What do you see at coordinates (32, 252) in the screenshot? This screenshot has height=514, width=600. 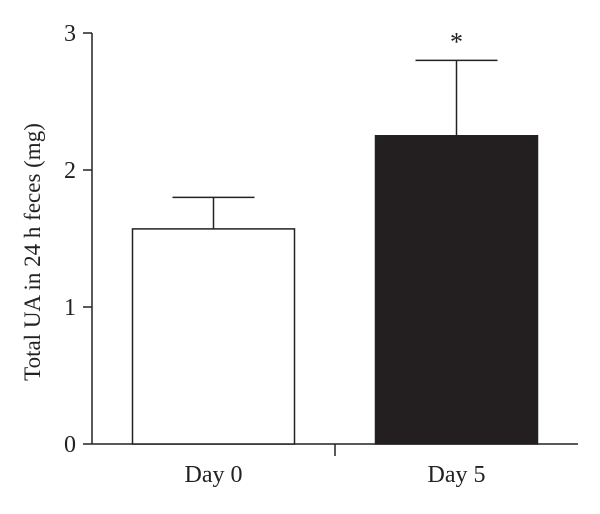 I see `y-axis-title: Total UA in 24 h feces (mg)` at bounding box center [32, 252].